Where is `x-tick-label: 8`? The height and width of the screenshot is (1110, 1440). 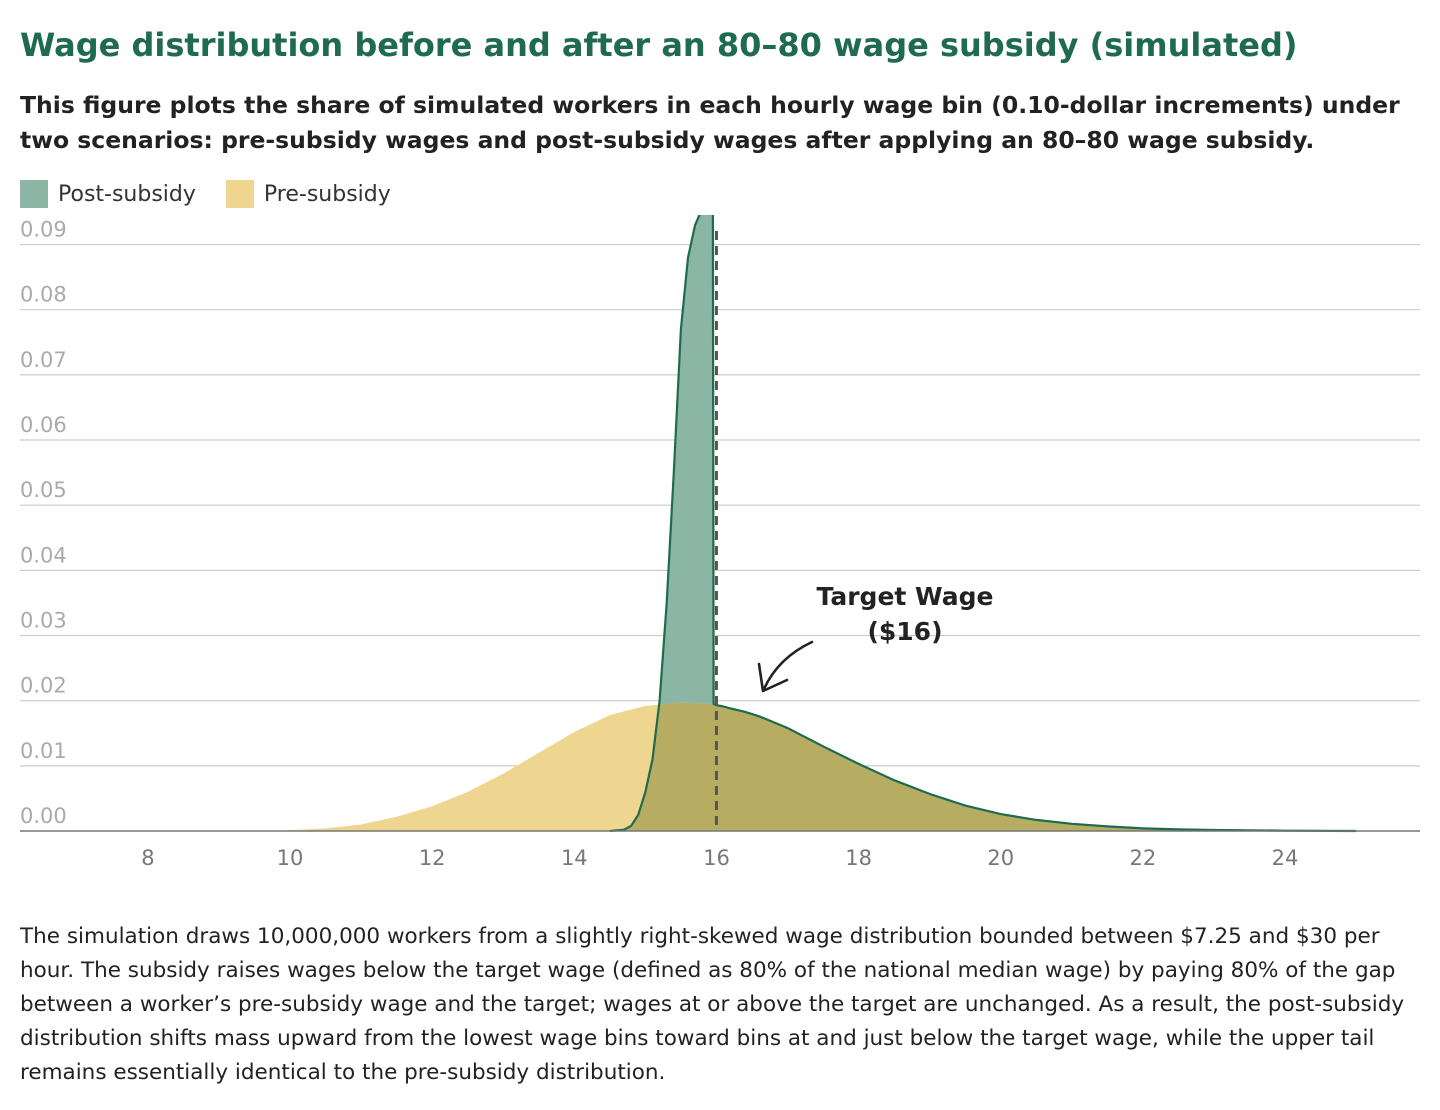 x-tick-label: 8 is located at coordinates (147, 858).